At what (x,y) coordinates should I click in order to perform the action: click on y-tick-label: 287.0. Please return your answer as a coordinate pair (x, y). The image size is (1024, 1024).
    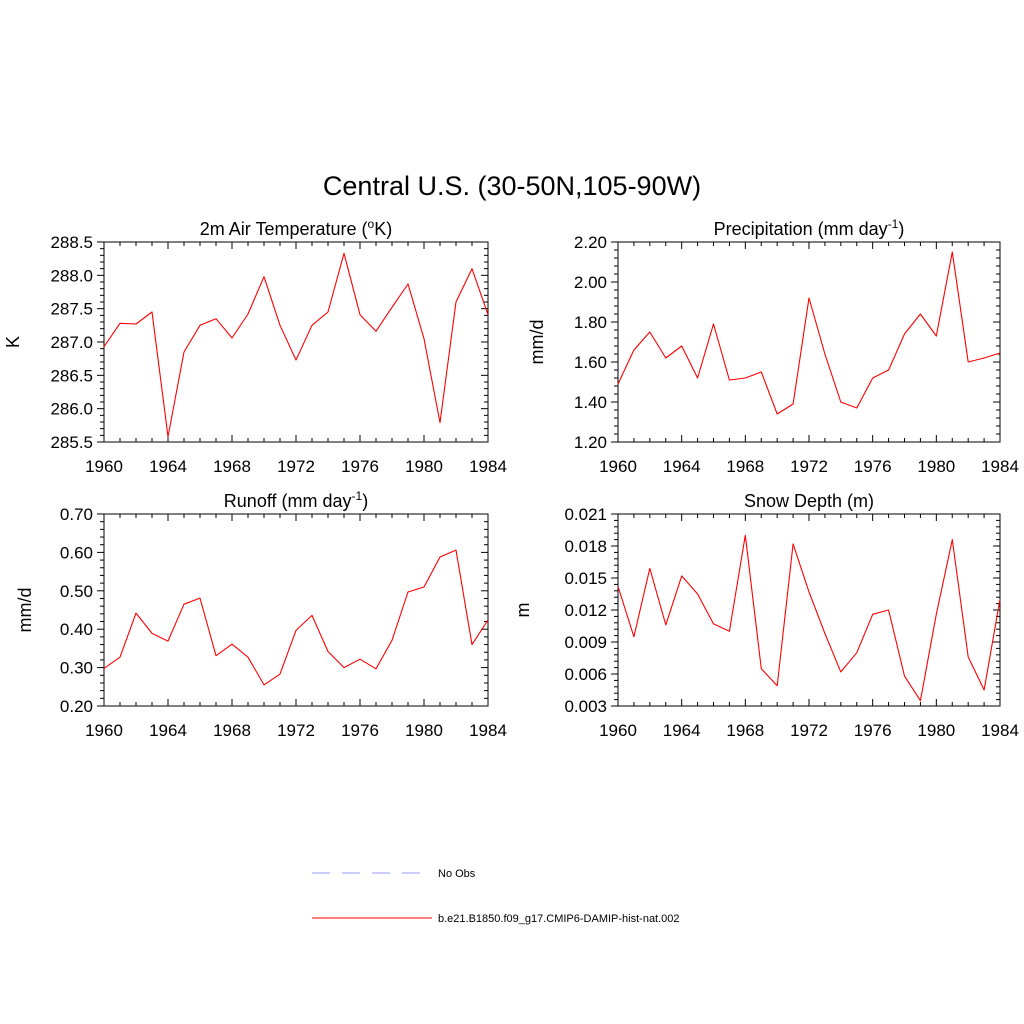
    Looking at the image, I should click on (71, 342).